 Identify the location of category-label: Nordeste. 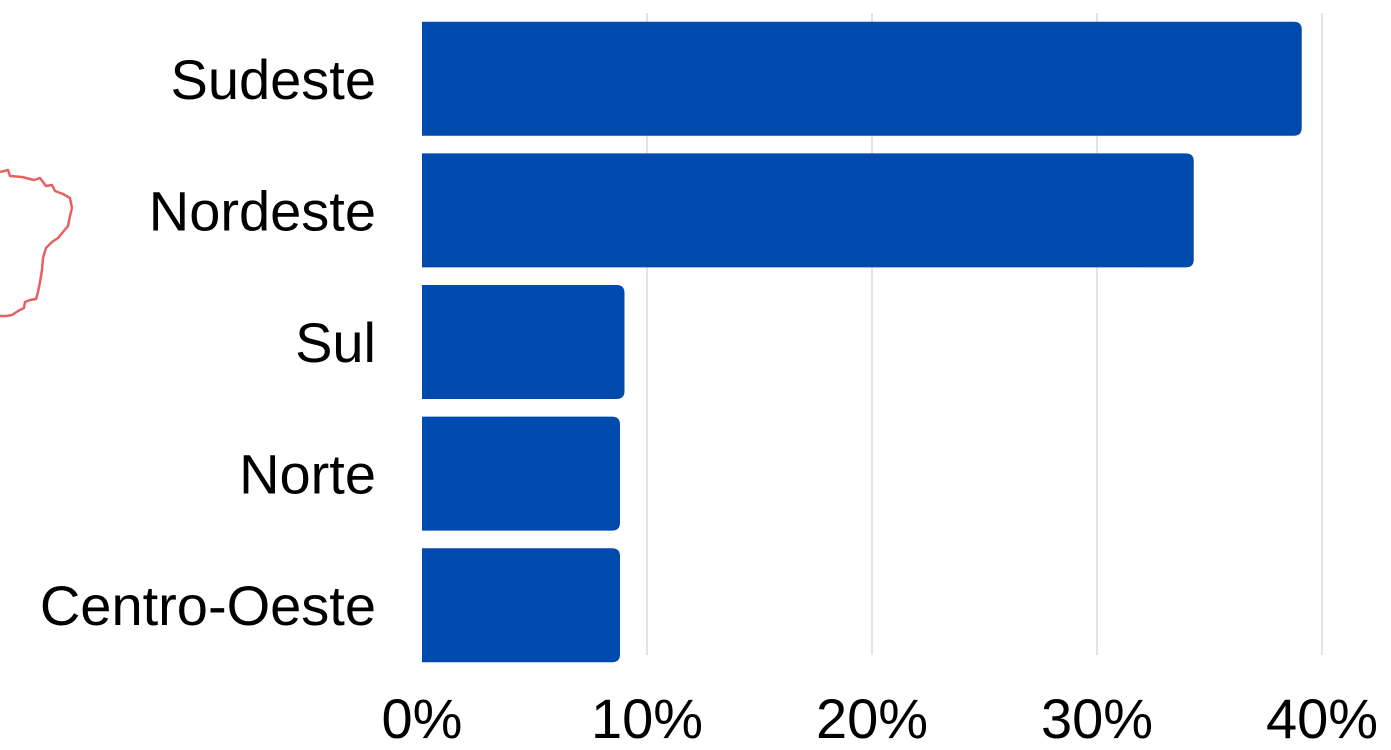
(262, 210).